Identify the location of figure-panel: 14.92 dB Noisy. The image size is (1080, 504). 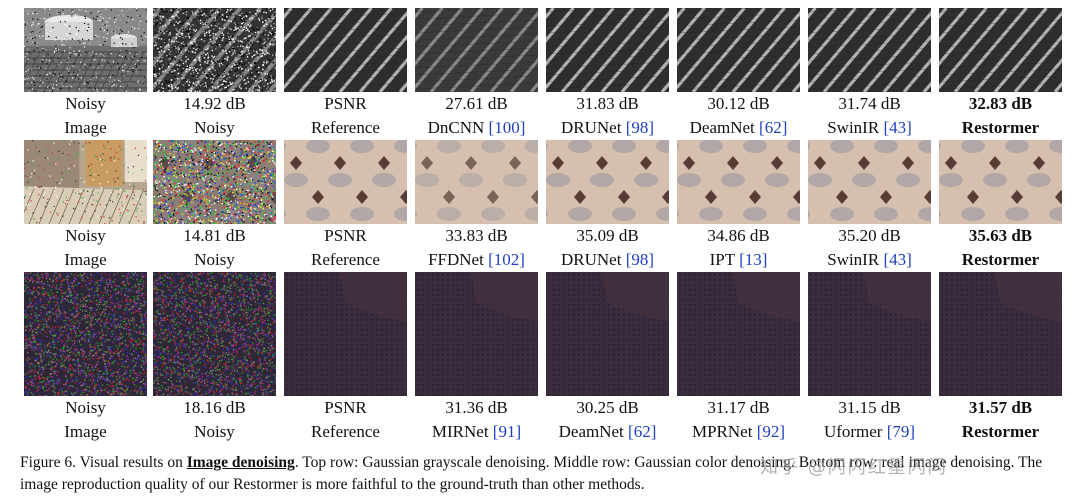
(214, 74).